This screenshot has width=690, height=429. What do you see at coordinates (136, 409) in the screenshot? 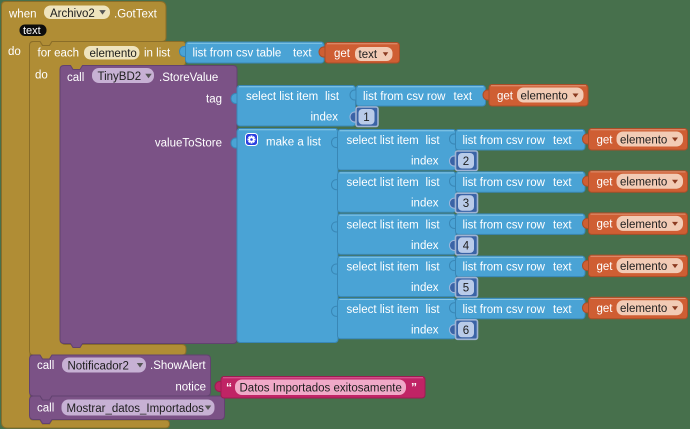
I see `svg-text: Mostrar_datos_Importados` at bounding box center [136, 409].